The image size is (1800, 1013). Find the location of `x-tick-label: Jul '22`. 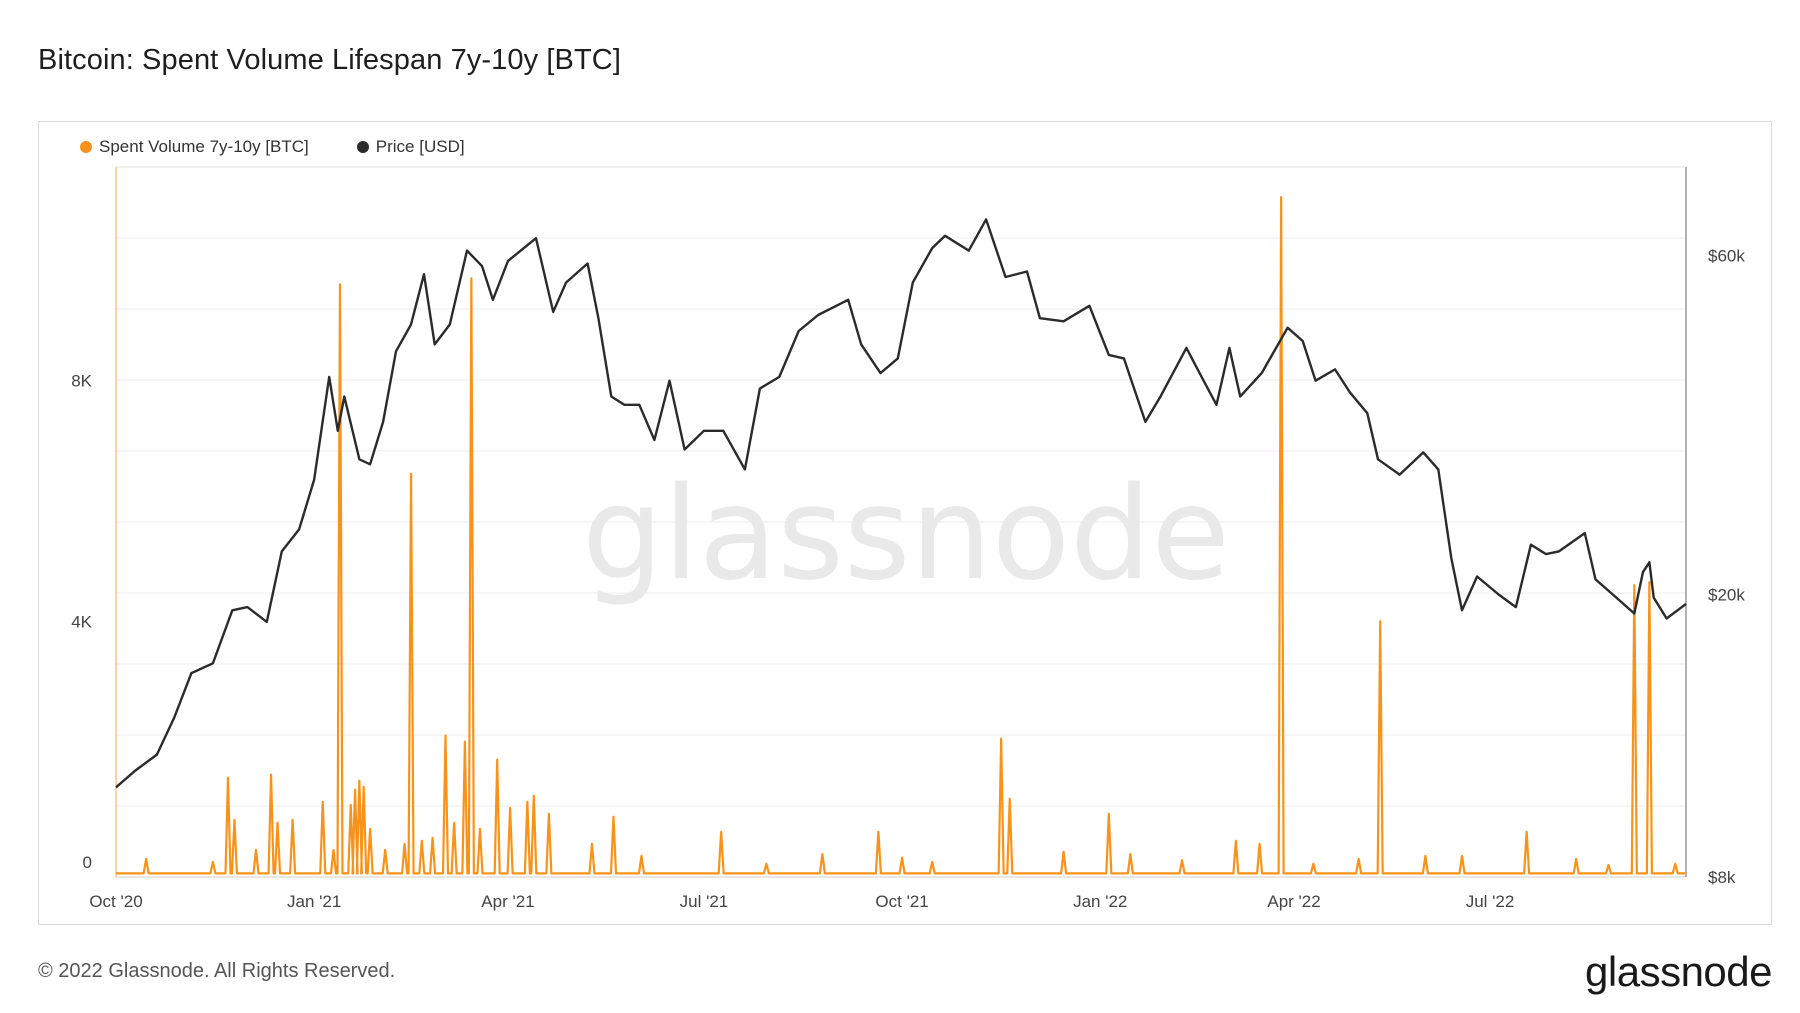

x-tick-label: Jul '22 is located at coordinates (1490, 901).